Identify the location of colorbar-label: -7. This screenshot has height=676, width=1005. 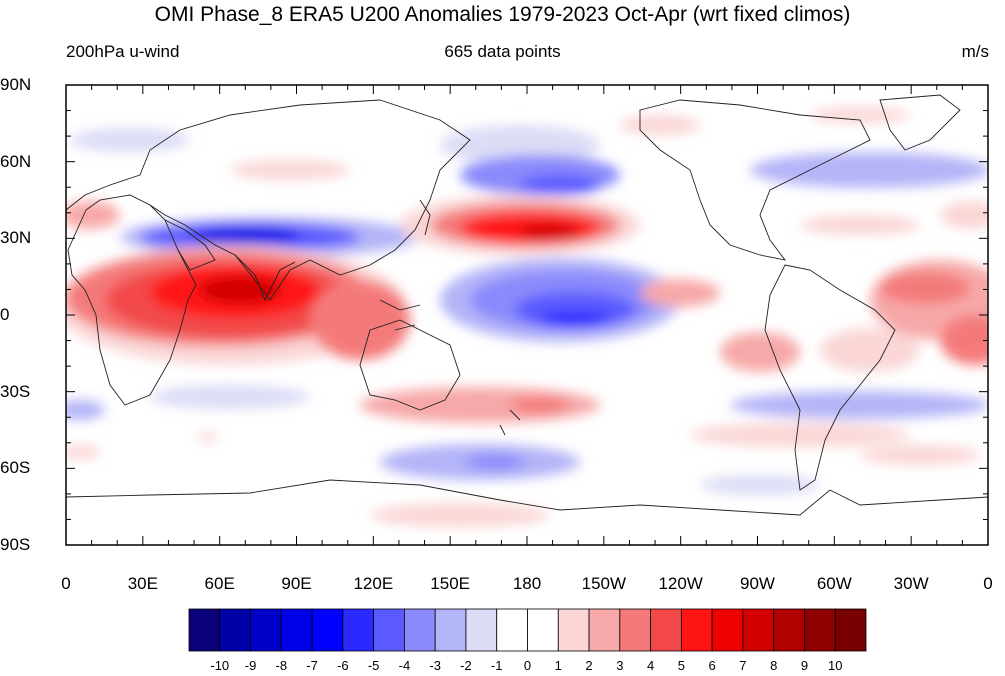
(312, 665).